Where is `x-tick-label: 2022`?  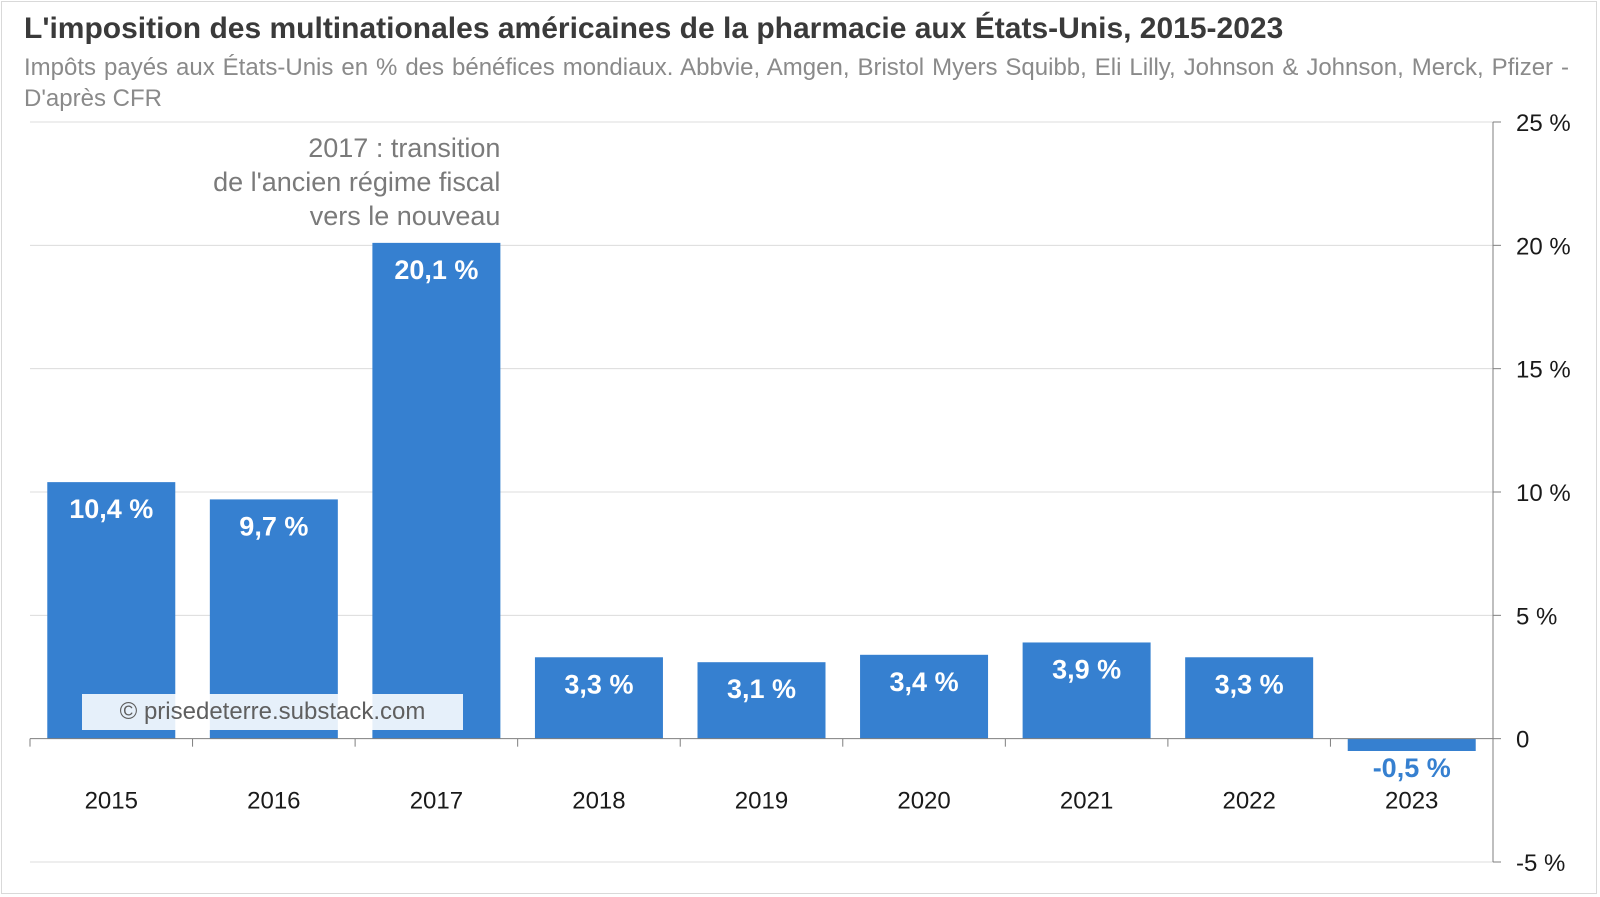 x-tick-label: 2022 is located at coordinates (1248, 801).